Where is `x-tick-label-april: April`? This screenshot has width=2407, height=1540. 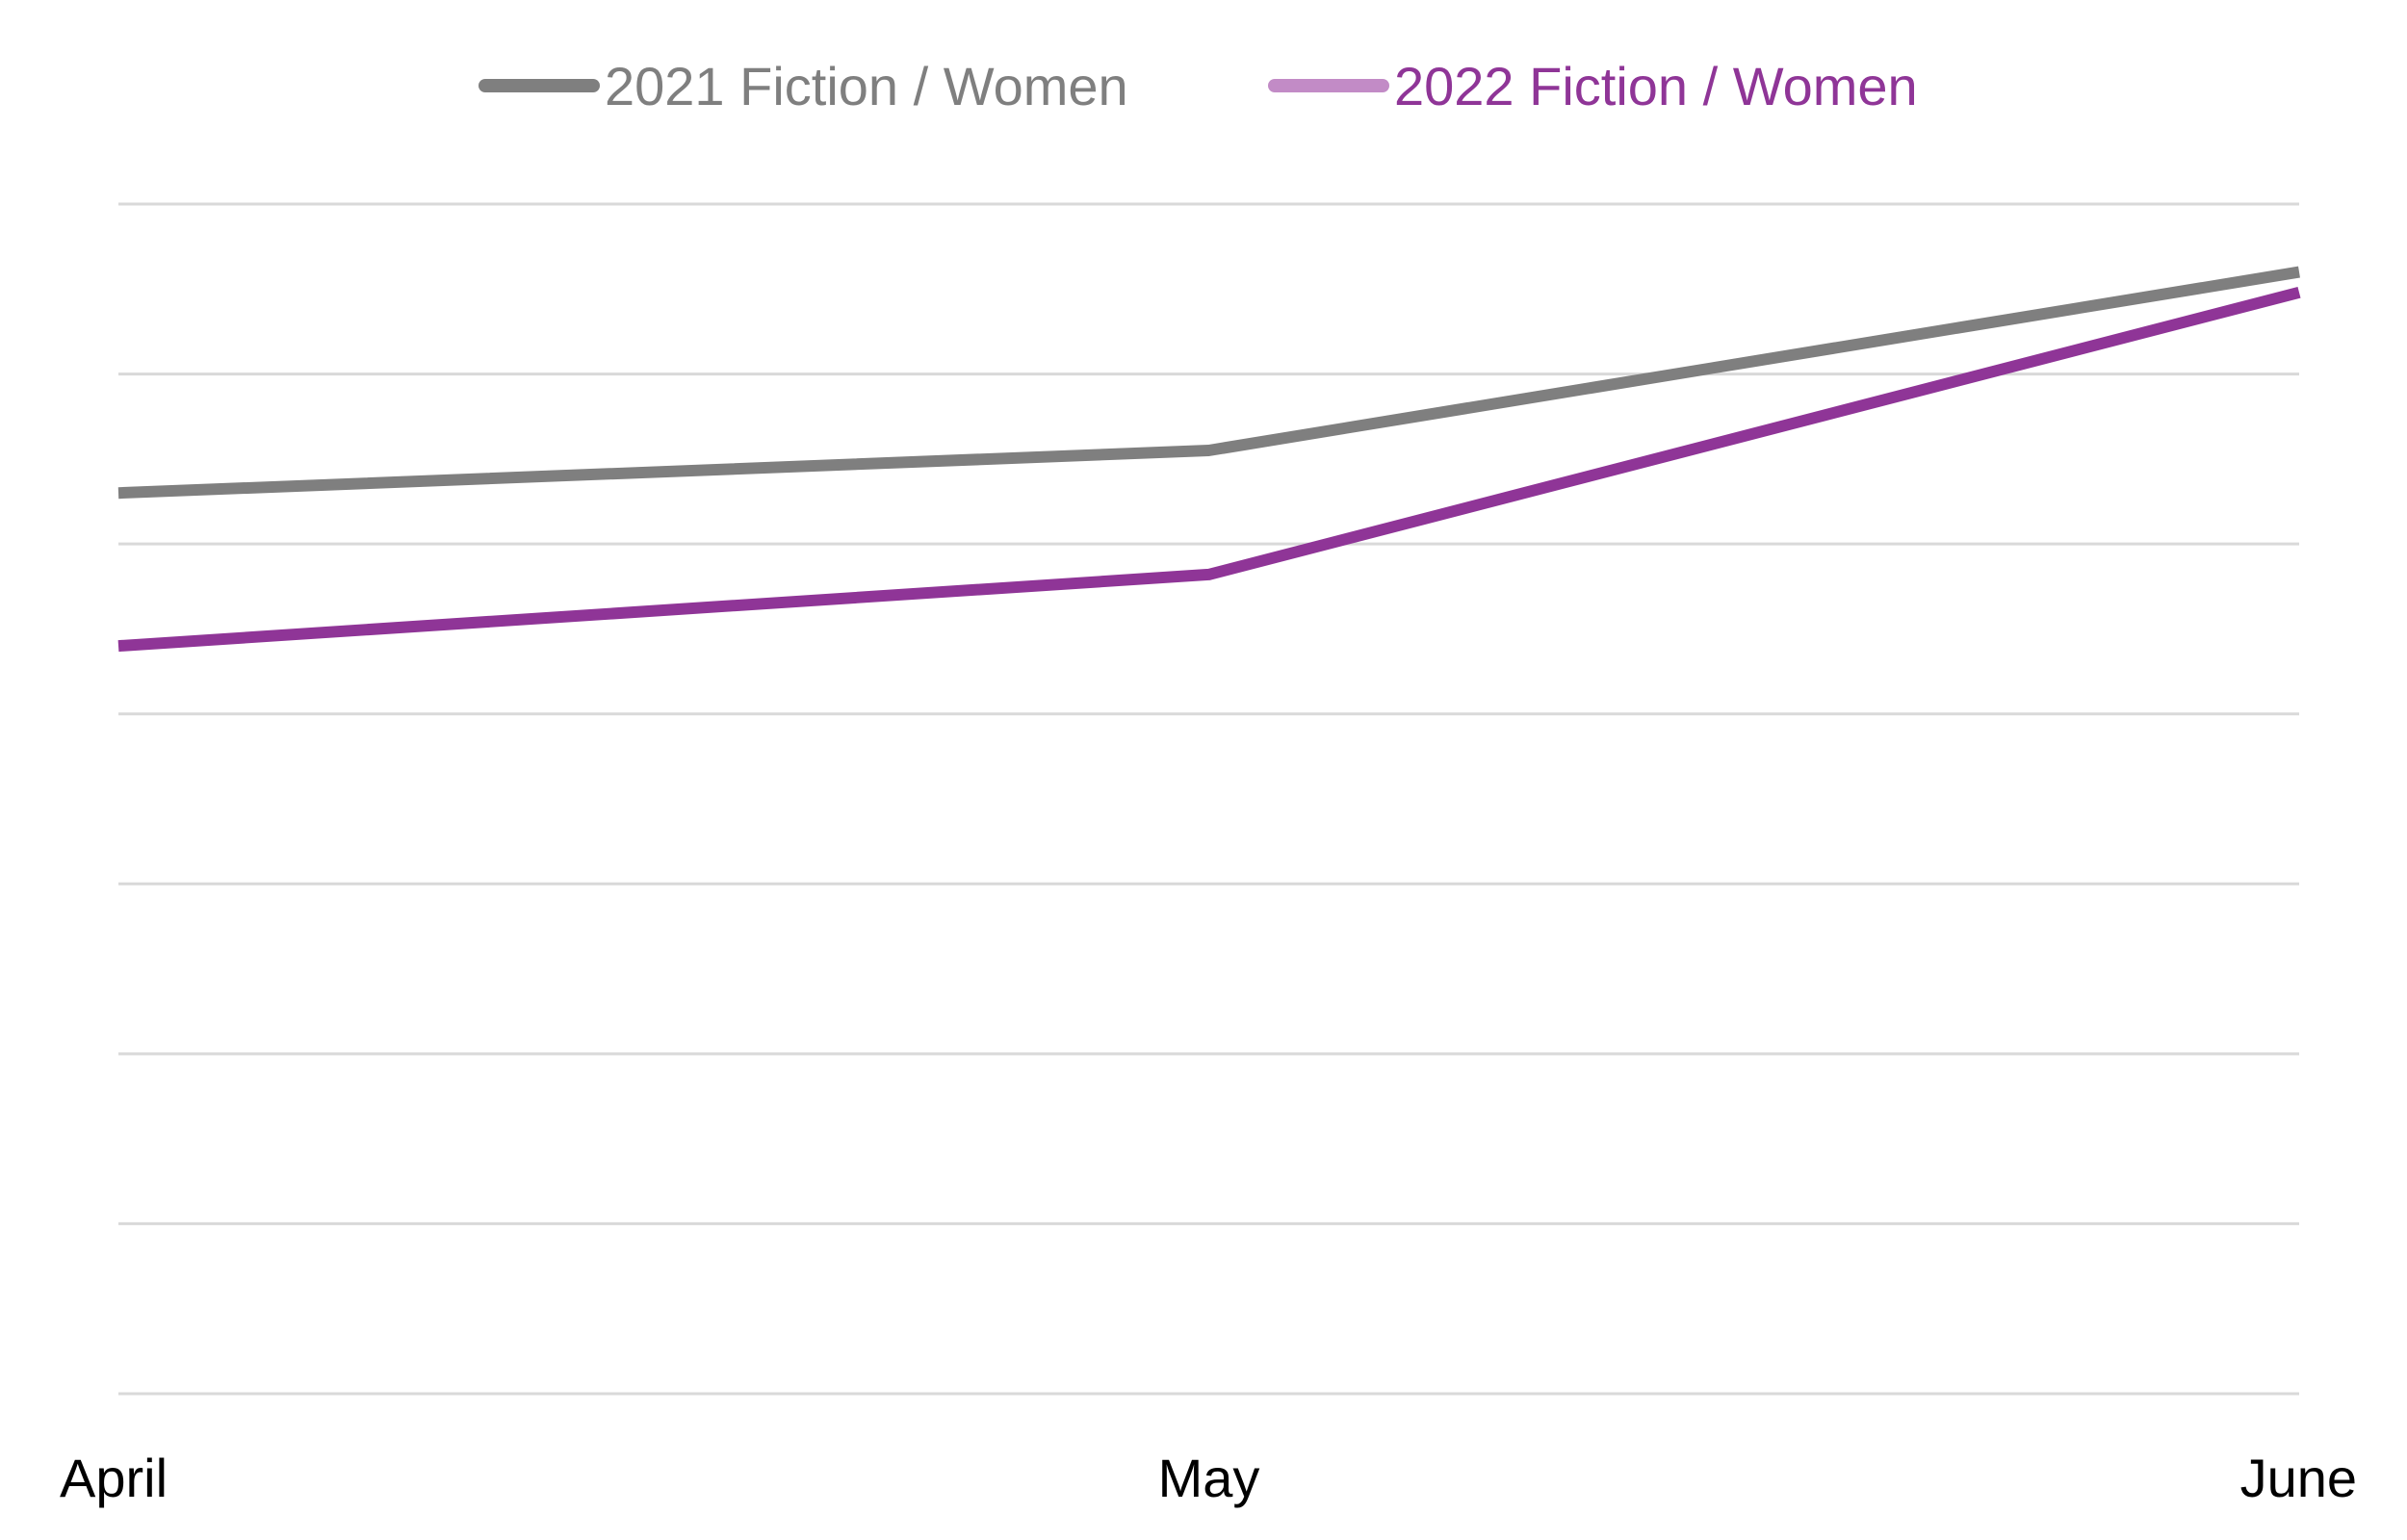 x-tick-label-april: April is located at coordinates (114, 1478).